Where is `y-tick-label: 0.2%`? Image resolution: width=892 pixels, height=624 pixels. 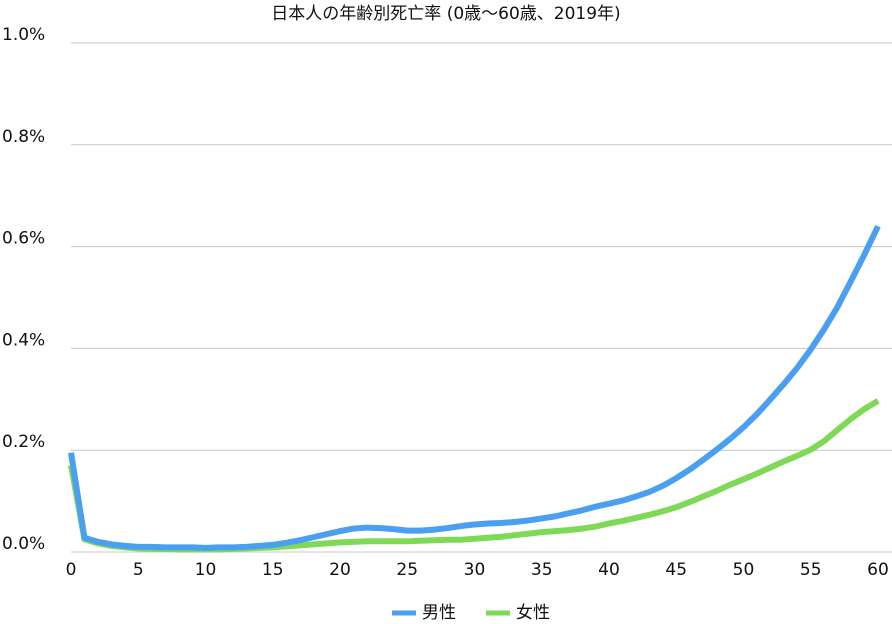
y-tick-label: 0.2% is located at coordinates (23, 442).